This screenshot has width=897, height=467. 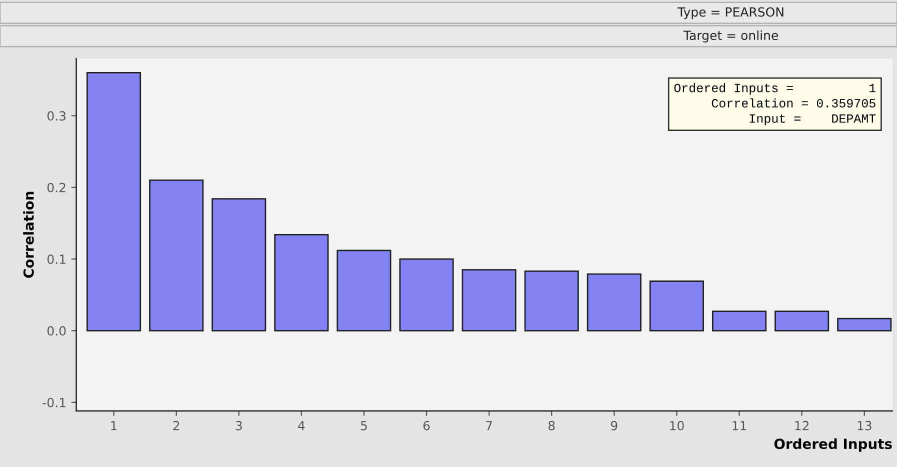 I want to click on y-tick-label: 0.1, so click(x=56, y=259).